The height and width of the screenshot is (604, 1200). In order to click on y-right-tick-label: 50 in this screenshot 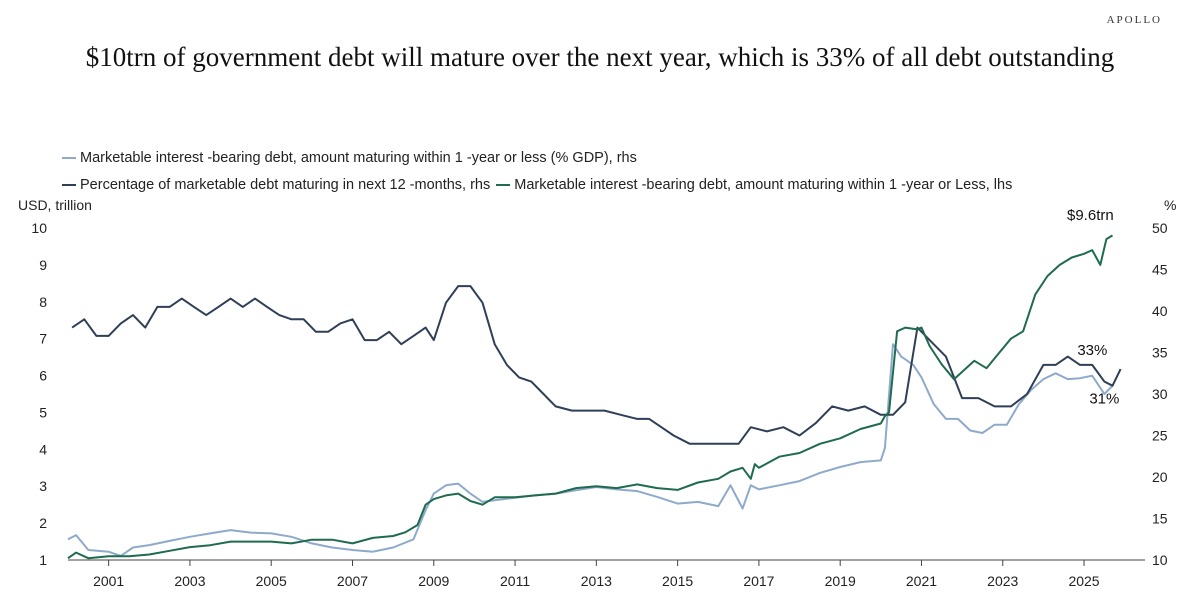, I will do `click(1160, 228)`.